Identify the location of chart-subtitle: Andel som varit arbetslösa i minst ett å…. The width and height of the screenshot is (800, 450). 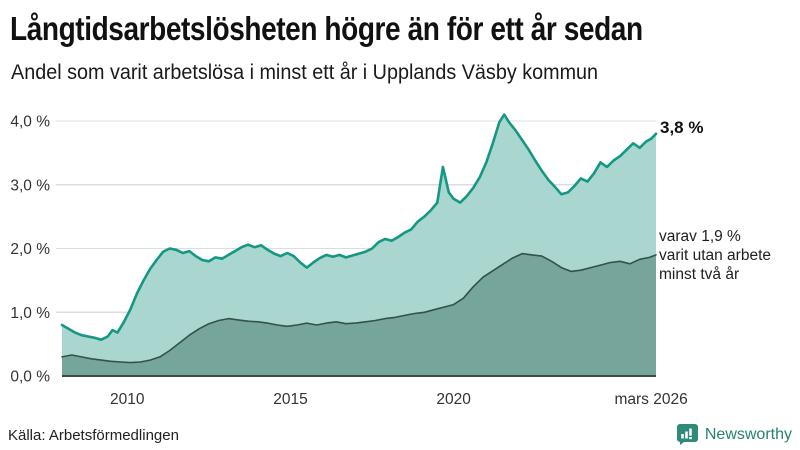
(305, 72).